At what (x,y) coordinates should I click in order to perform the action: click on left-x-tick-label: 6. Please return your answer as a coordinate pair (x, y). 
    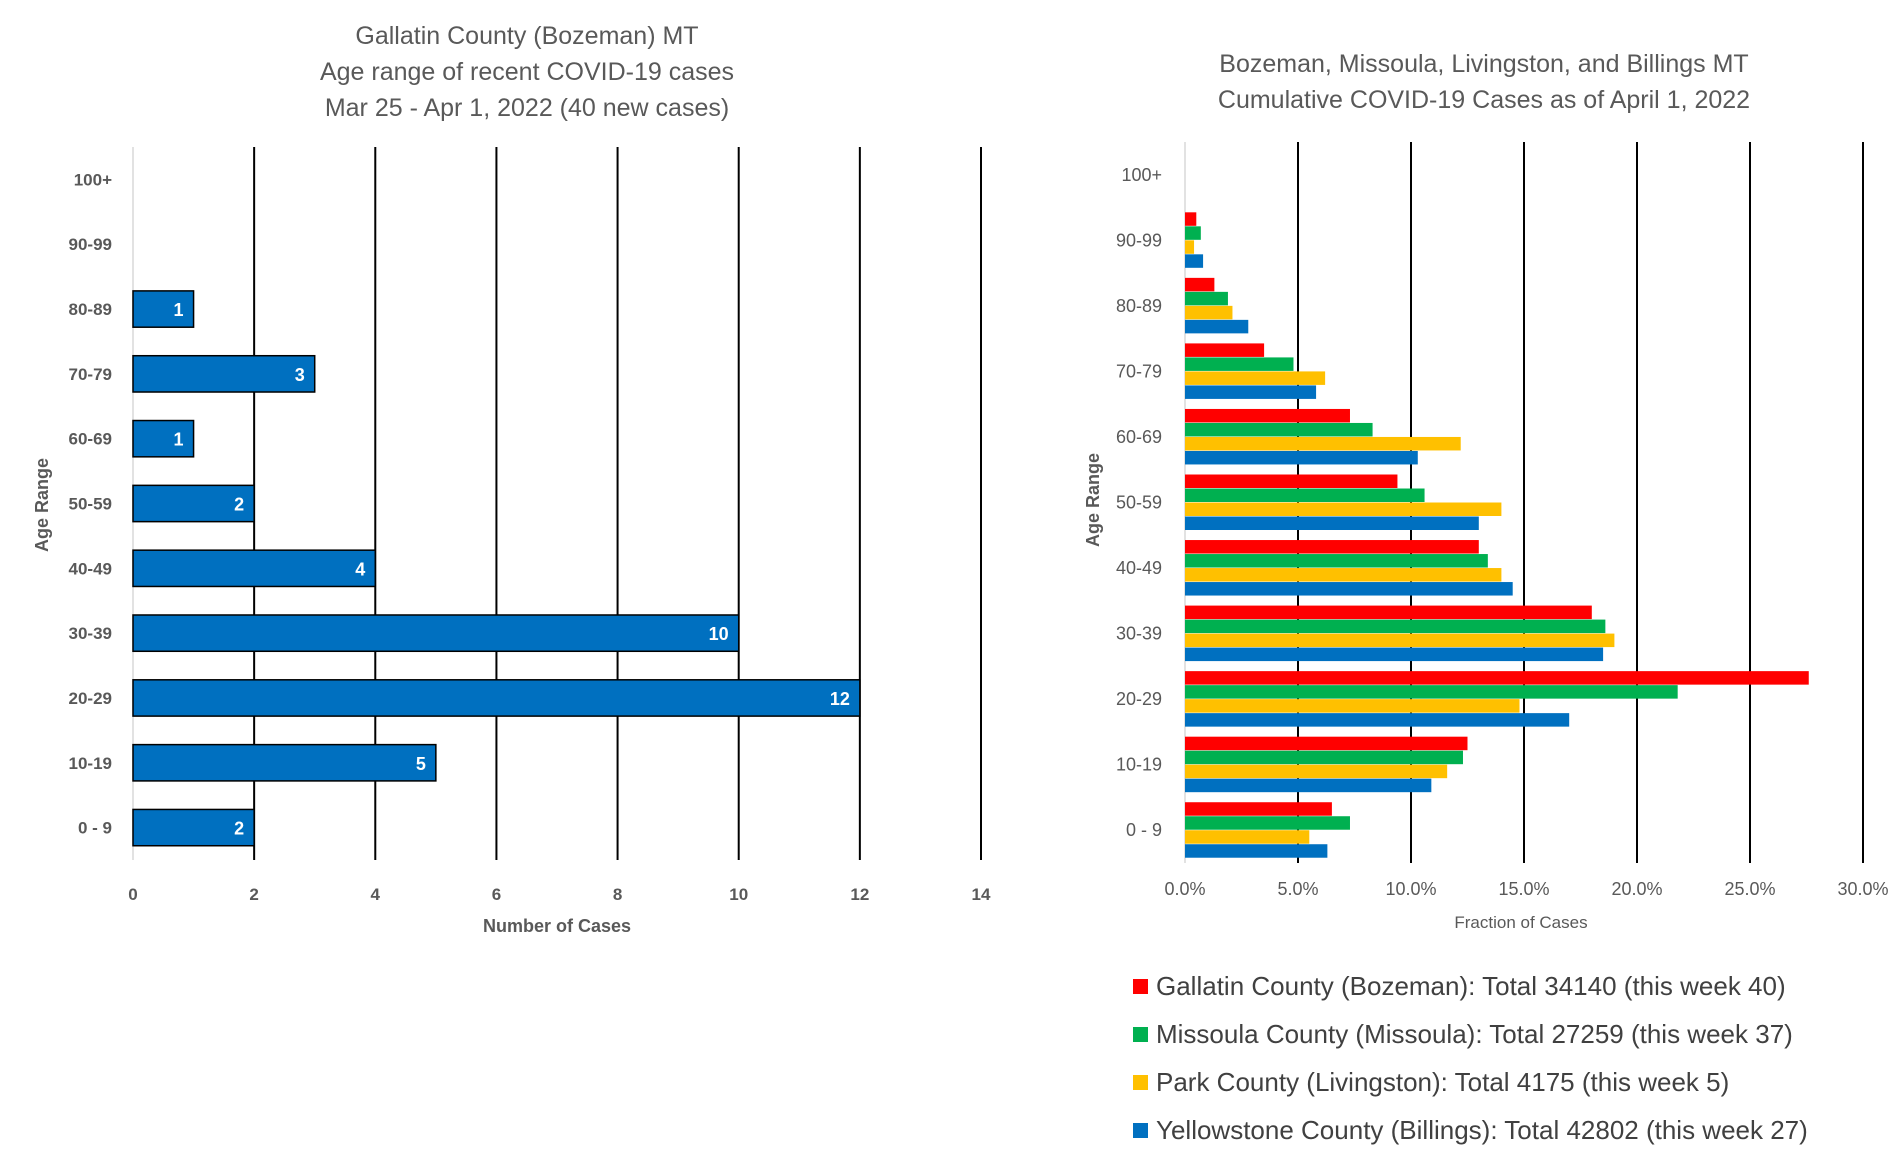
    Looking at the image, I should click on (496, 894).